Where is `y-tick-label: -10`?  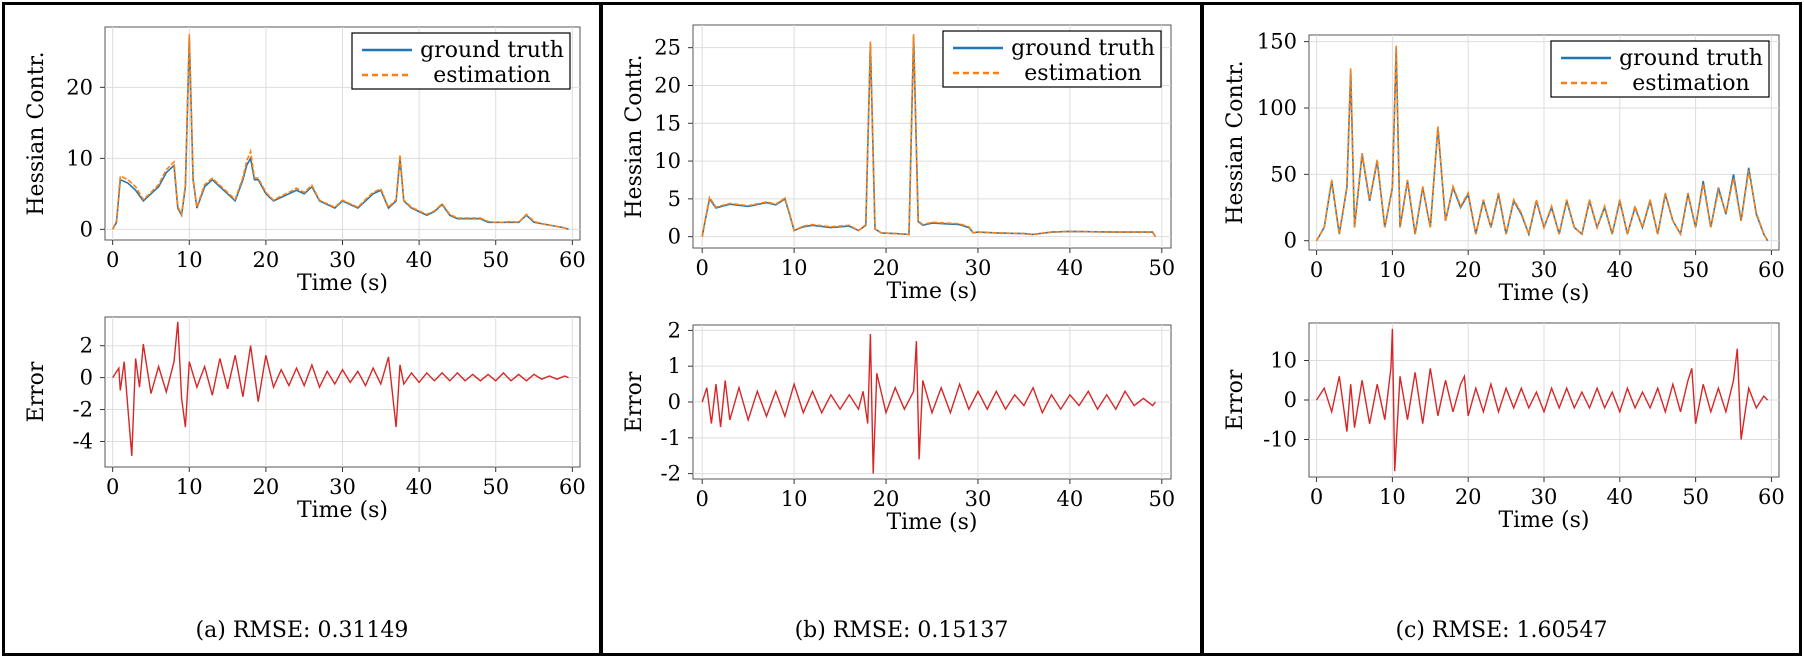 y-tick-label: -10 is located at coordinates (1280, 439).